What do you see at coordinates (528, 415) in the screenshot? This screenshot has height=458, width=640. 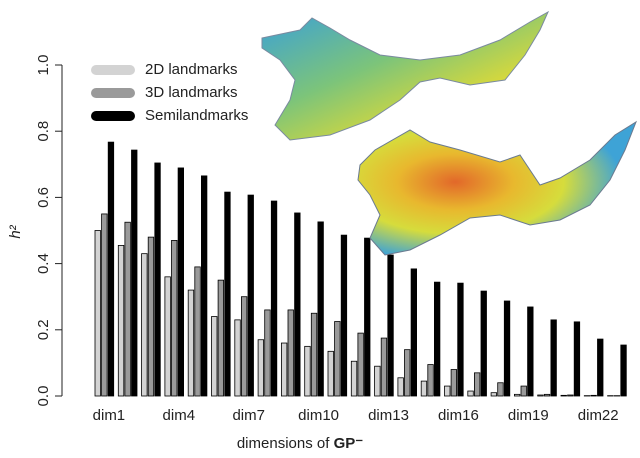 I see `x-tick-label: dim19` at bounding box center [528, 415].